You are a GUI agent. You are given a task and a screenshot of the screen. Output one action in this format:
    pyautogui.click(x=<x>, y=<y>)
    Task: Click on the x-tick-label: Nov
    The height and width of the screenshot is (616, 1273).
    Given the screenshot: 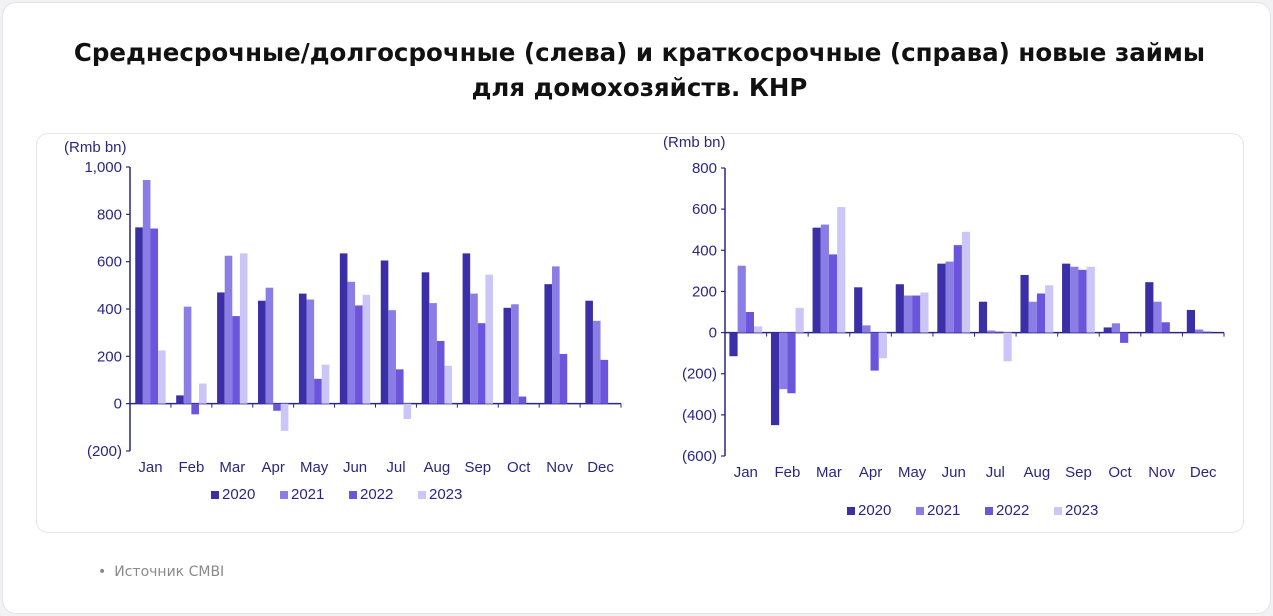 What is the action you would take?
    pyautogui.click(x=559, y=467)
    